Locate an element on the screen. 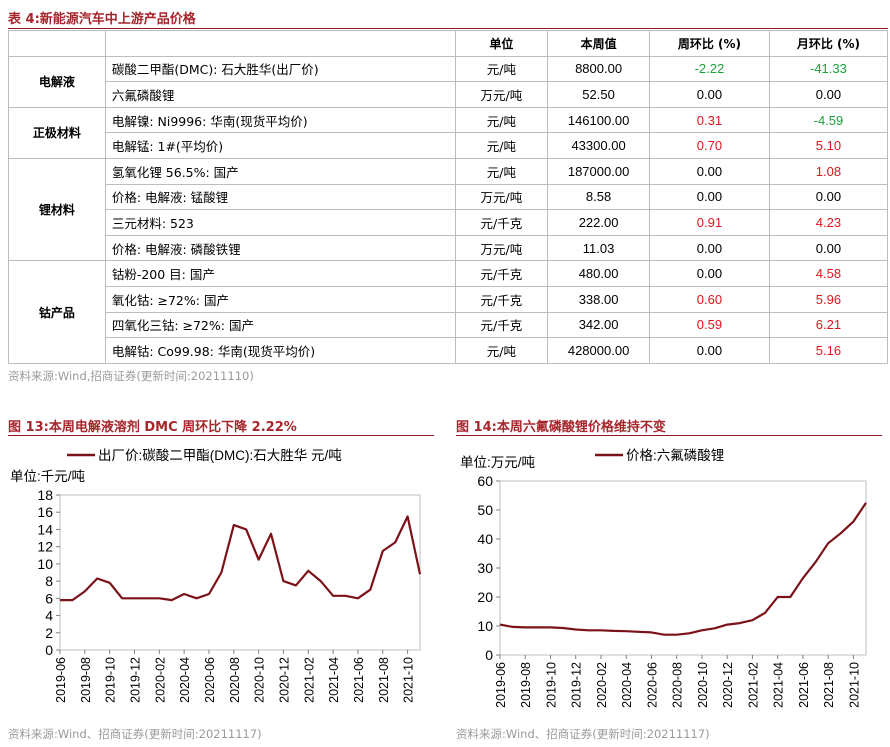 Image resolution: width=890 pixels, height=747 pixels. wow-cell: 0.31 is located at coordinates (709, 120).